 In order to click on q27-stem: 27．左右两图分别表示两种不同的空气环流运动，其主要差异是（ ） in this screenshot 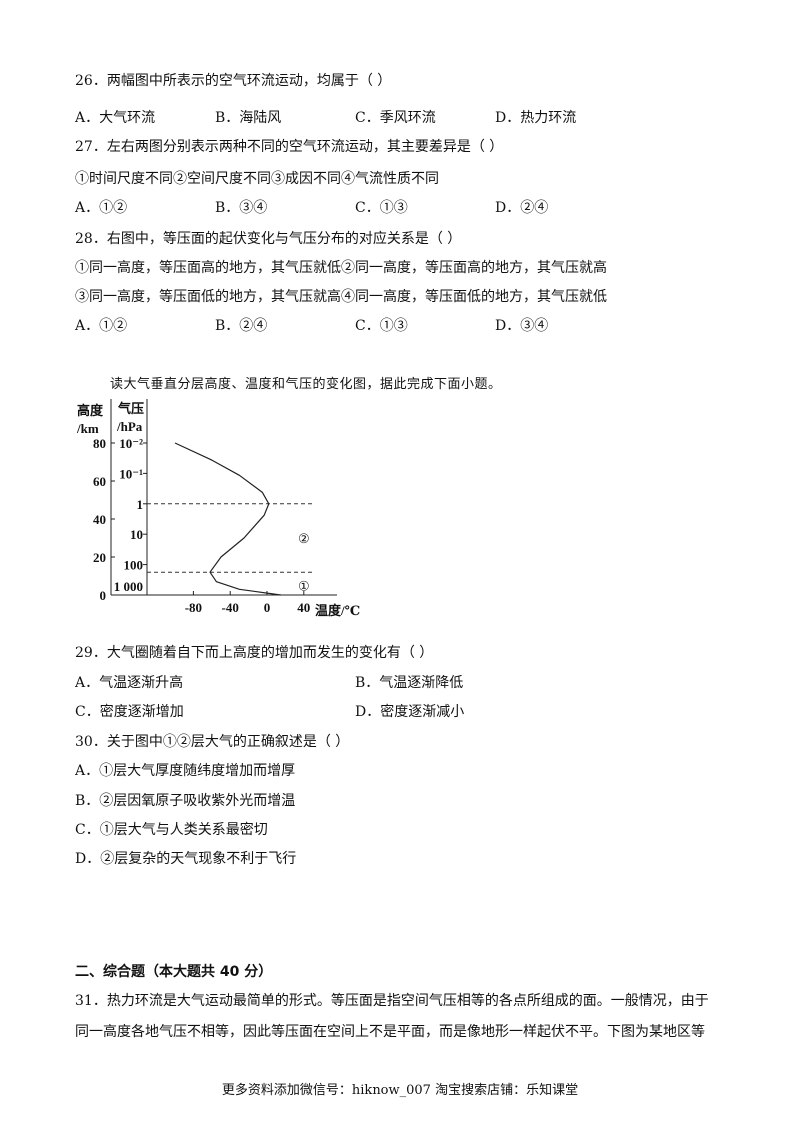, I will do `click(289, 147)`.